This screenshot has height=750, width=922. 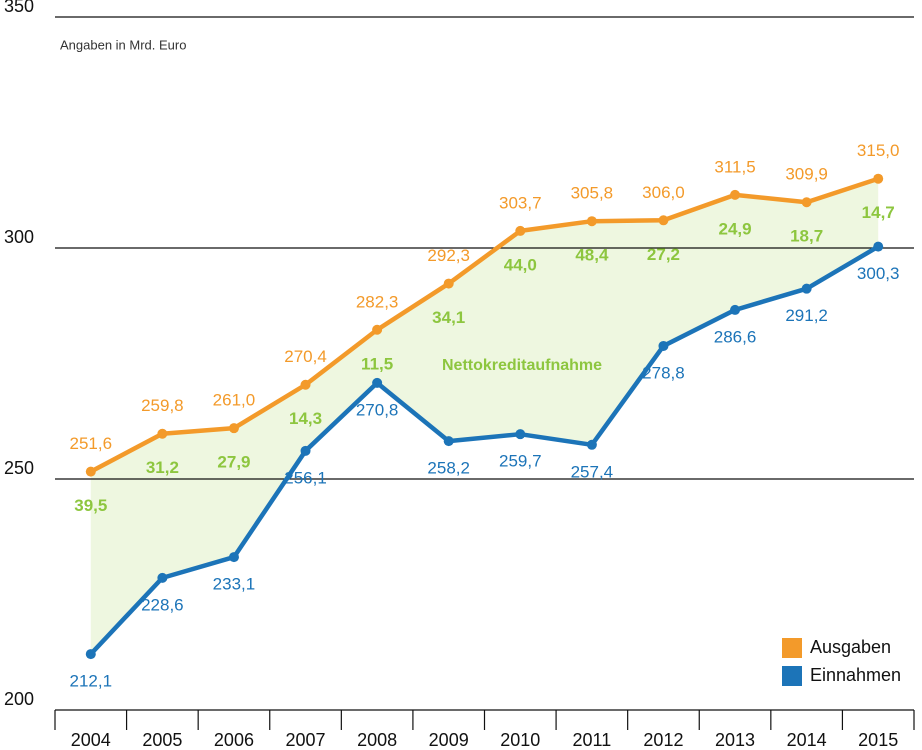 What do you see at coordinates (663, 740) in the screenshot?
I see `x-tick-label: 2012` at bounding box center [663, 740].